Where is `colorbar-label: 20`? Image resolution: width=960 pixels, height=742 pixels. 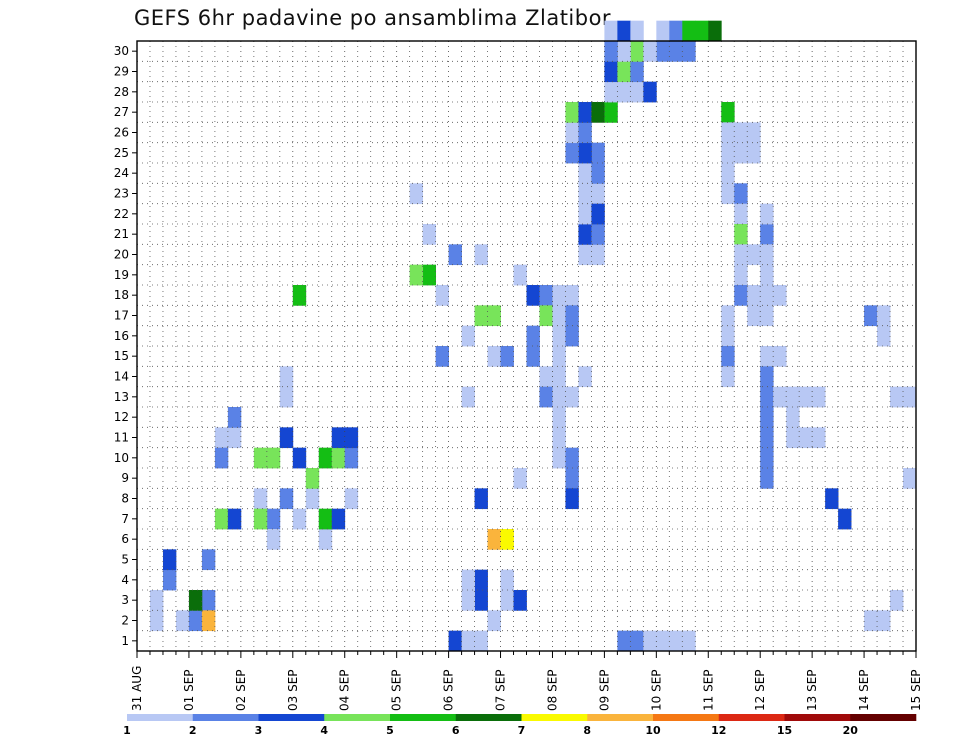 colorbar-label: 20 is located at coordinates (851, 730).